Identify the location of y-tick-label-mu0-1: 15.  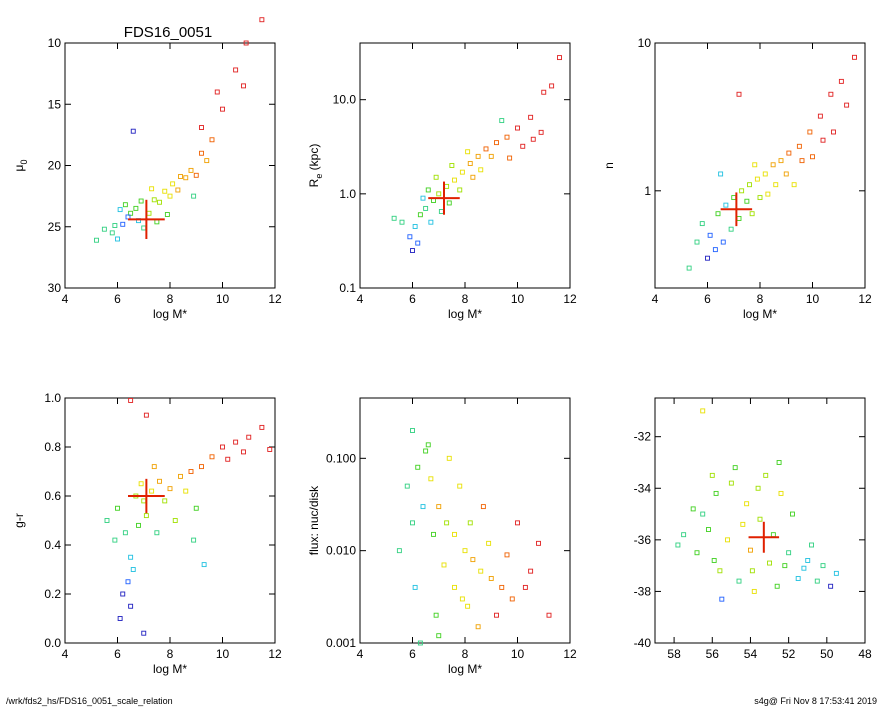
(55, 104).